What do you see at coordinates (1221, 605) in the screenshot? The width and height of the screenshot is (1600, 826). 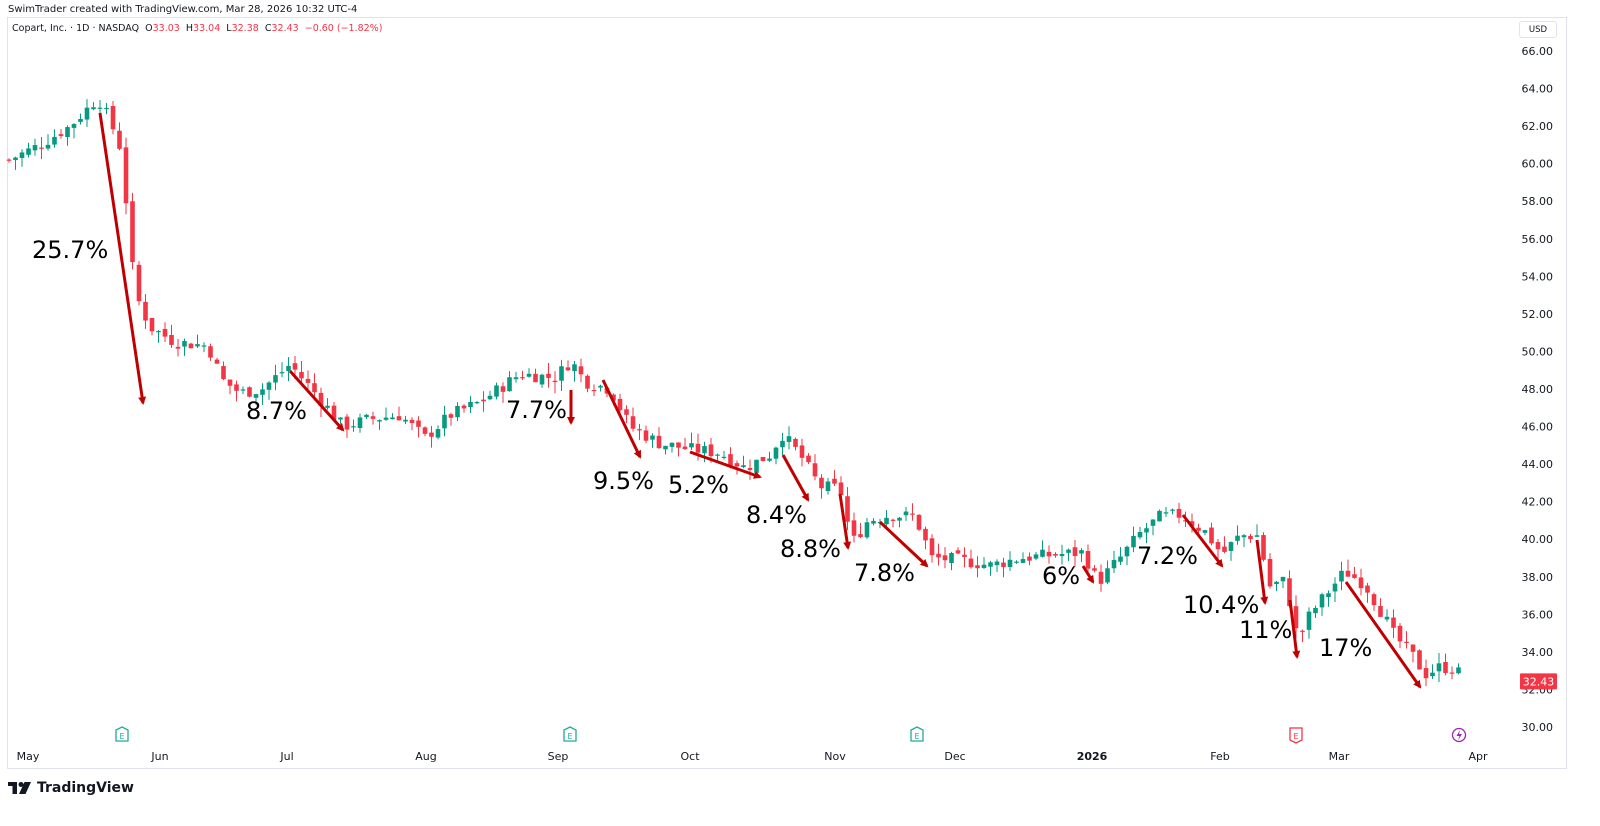 I see `drawdown-label: 10.4%` at bounding box center [1221, 605].